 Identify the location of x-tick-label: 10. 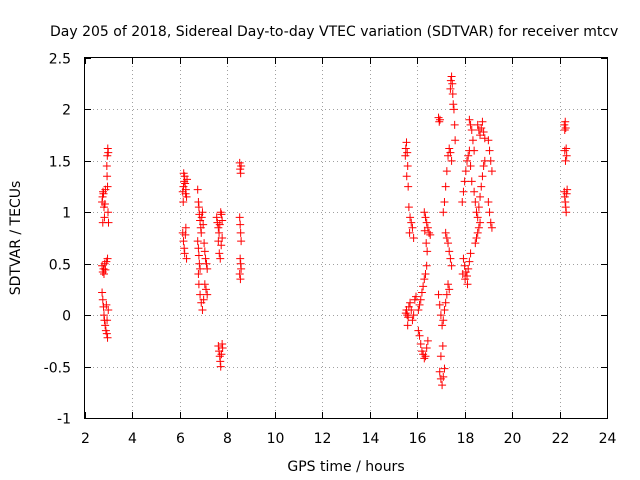
(276, 439).